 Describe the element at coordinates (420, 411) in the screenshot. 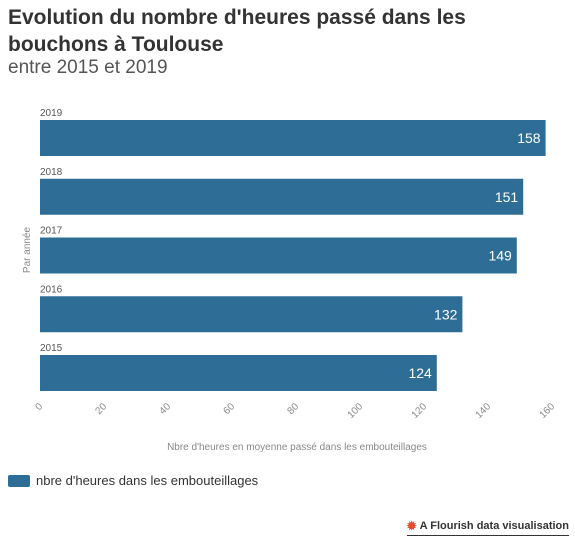

I see `x-tick-label: 120` at that location.